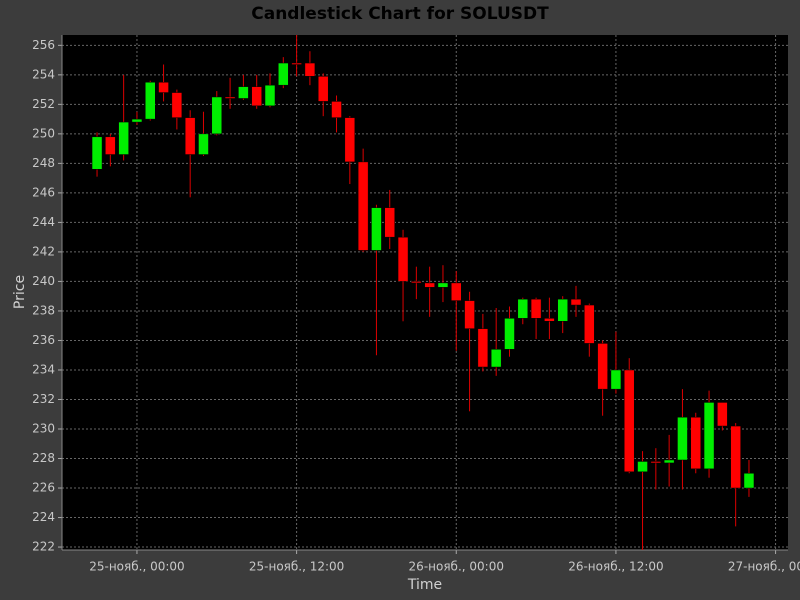 This screenshot has height=600, width=800. Describe the element at coordinates (43, 45) in the screenshot. I see `y-tick-label: 256` at that location.